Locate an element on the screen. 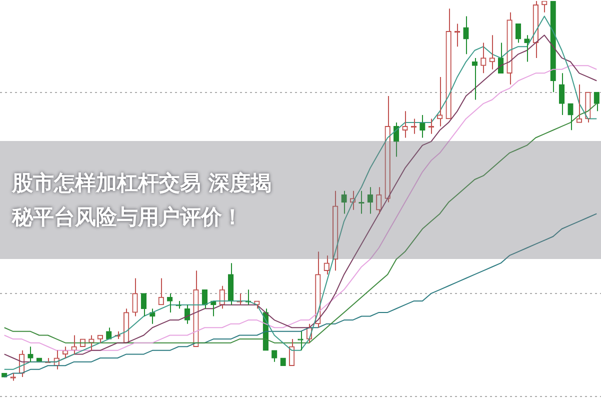 This screenshot has height=401, width=601. text: 股市怎样加杠杆交易 深度揭秘平台风险与用户评价！ is located at coordinates (141, 200).